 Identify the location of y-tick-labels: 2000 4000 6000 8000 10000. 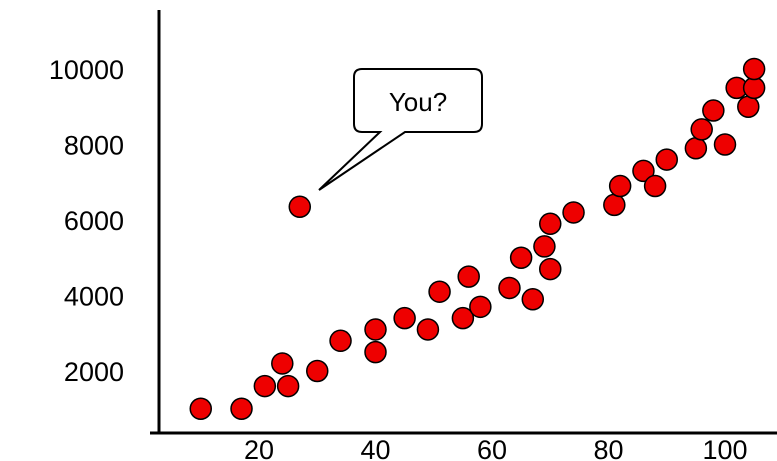
(86, 221).